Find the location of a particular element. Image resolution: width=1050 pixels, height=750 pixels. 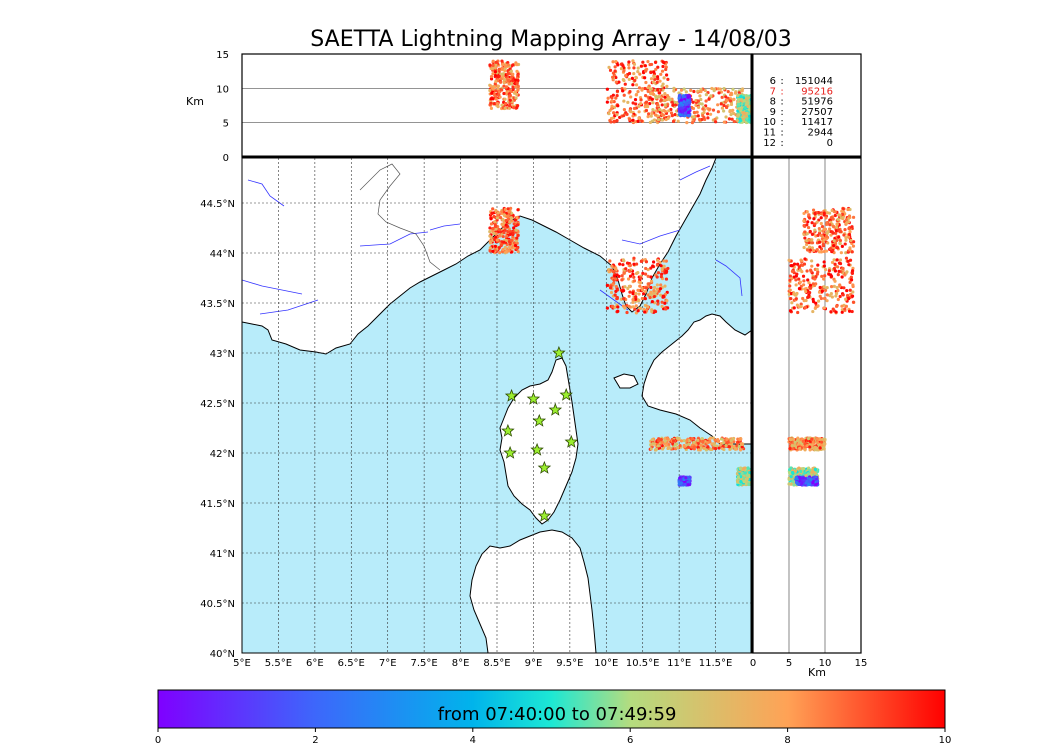

map-x-tick-label: 6.5°E is located at coordinates (351, 663).